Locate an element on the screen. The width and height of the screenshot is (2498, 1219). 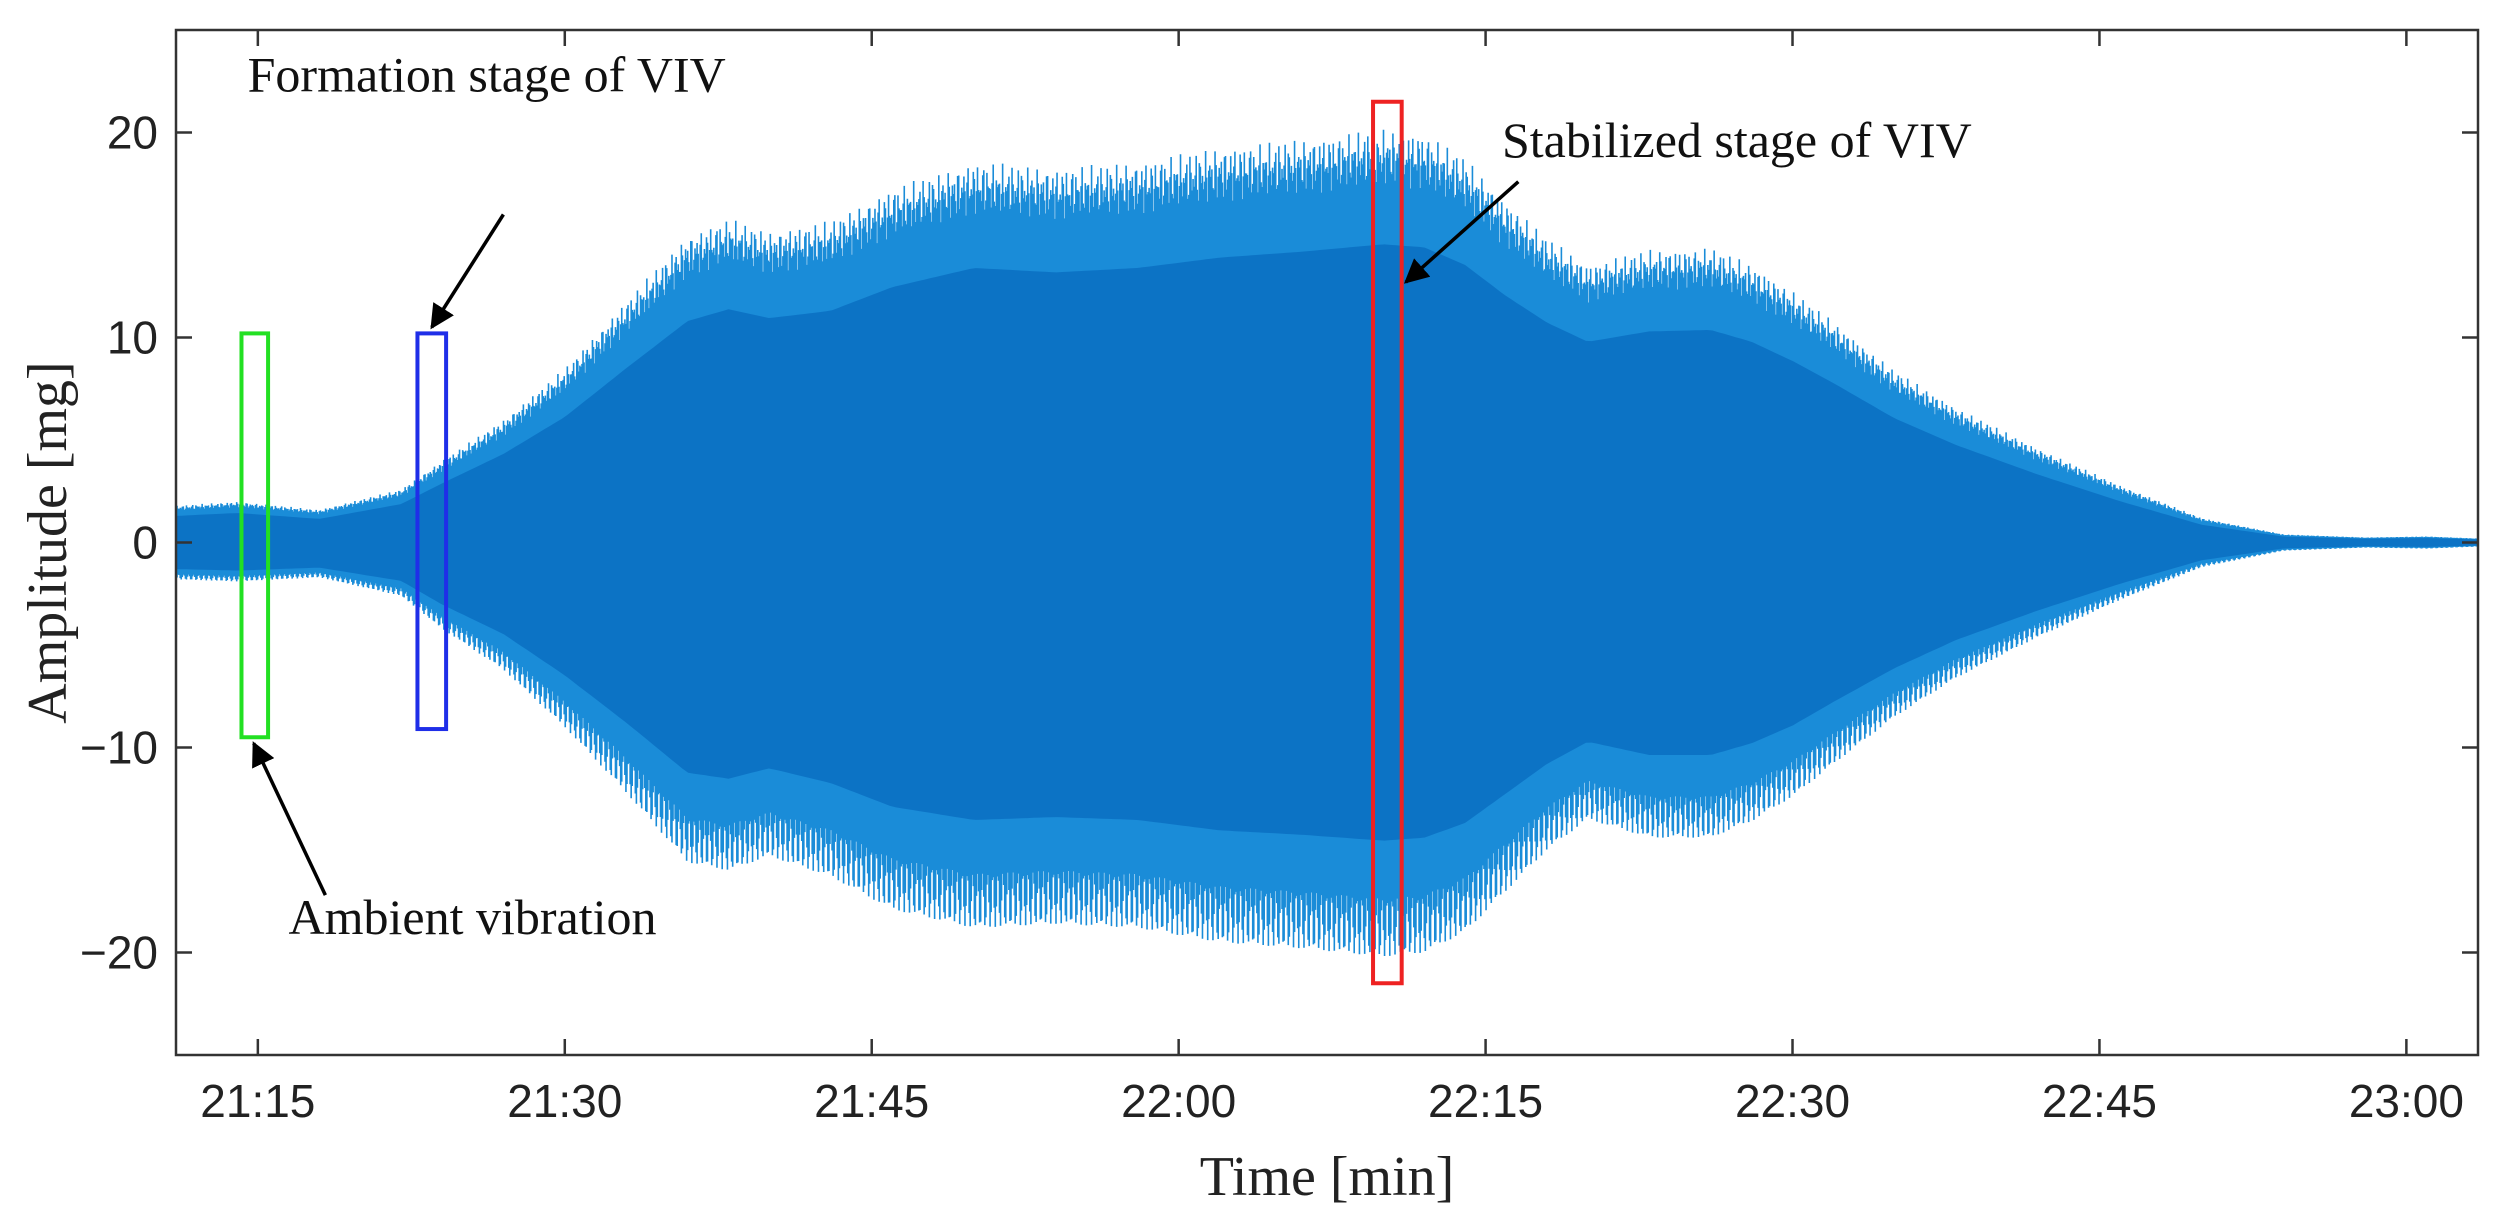
x-tick-label: 22:45 is located at coordinates (2099, 1101).